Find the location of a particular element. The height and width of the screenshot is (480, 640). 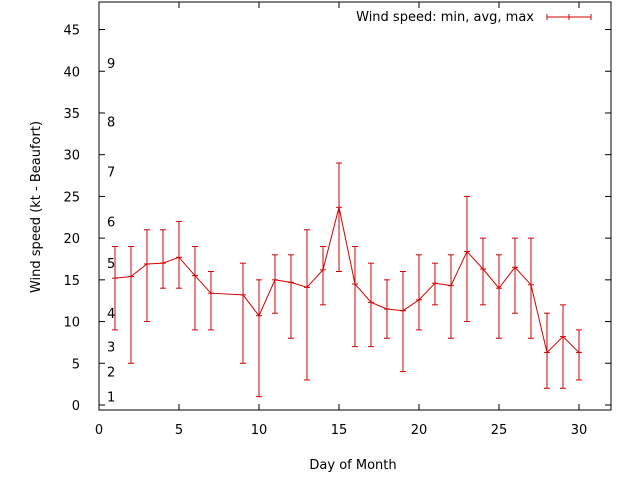

legend: Wind speed: min, avg, max is located at coordinates (474, 17).